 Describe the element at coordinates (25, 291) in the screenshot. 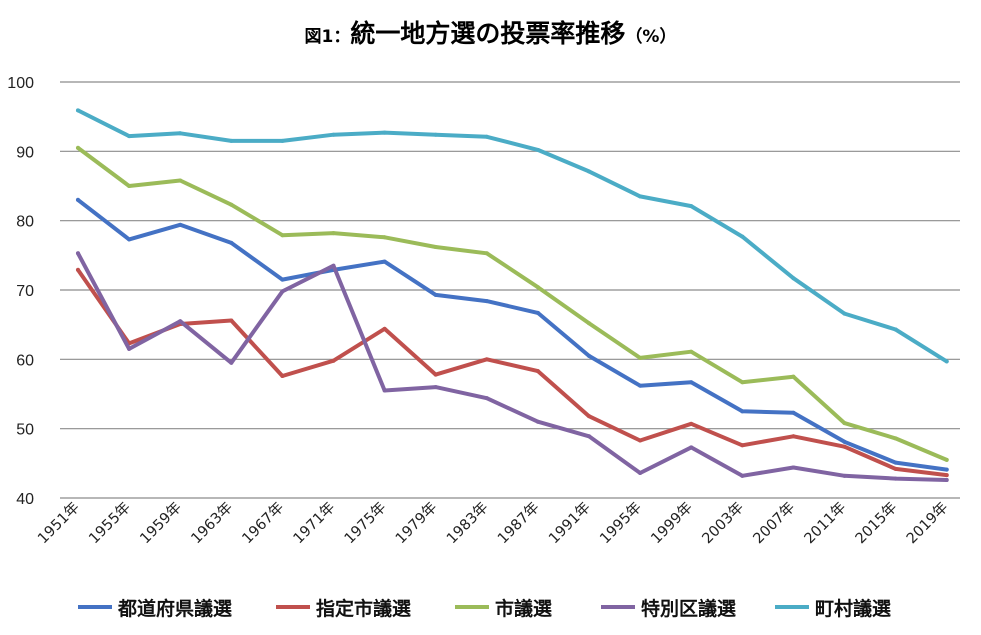

I see `y-tick-label: 70` at that location.